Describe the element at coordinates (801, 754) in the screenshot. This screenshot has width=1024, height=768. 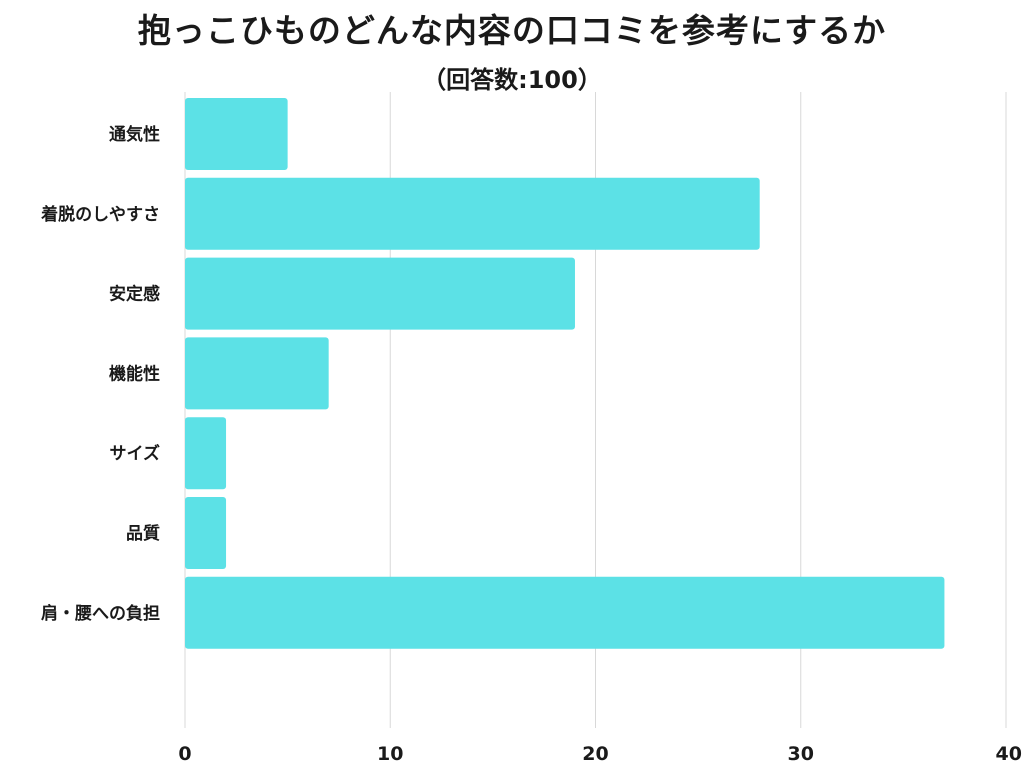
I see `x-tick-label: 30` at that location.